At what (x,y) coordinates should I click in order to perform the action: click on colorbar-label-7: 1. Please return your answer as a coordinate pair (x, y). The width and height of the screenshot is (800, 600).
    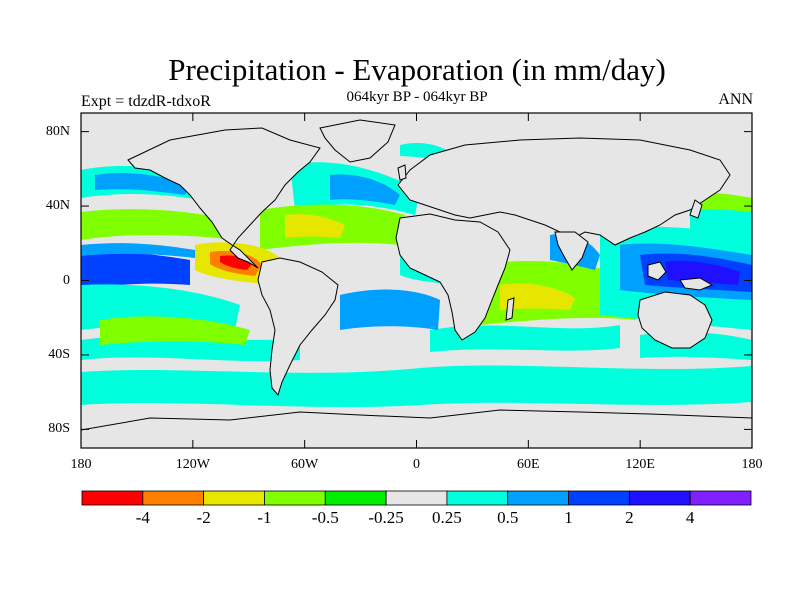
    Looking at the image, I should click on (568, 517).